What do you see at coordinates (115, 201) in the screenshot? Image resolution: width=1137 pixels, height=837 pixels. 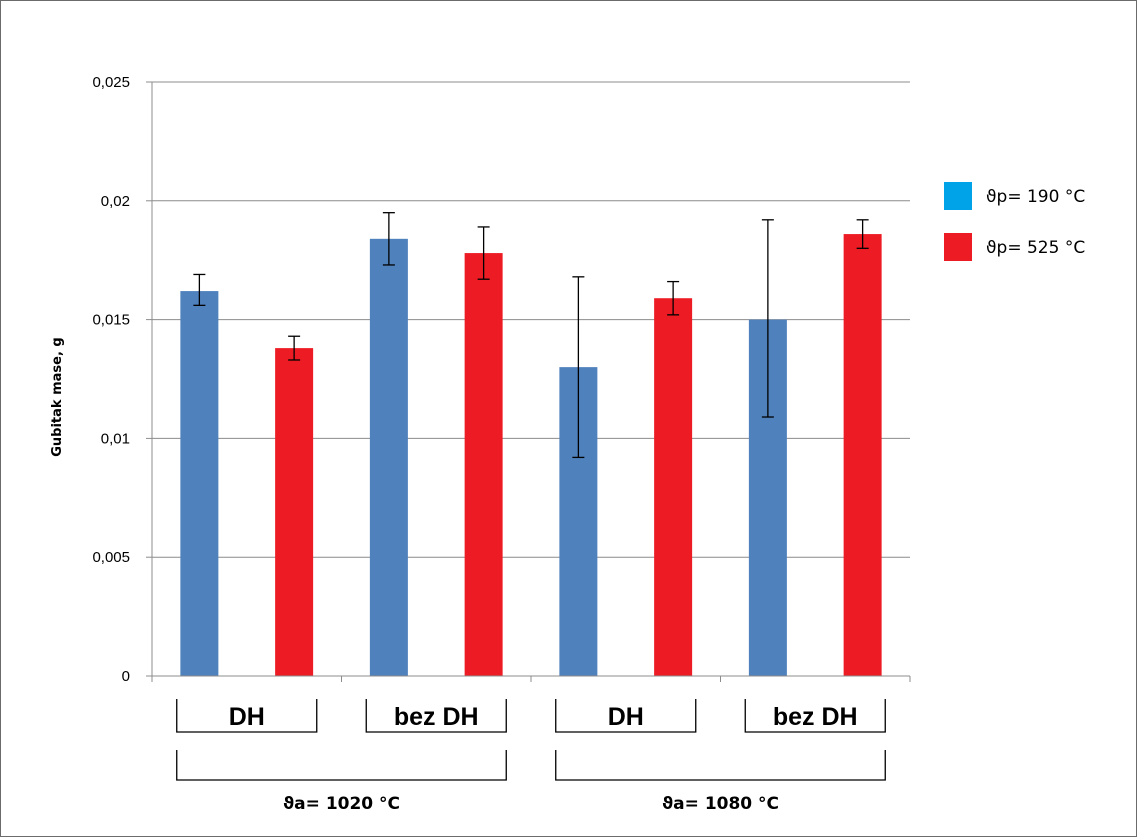 I see `y-tick-label: 0,02` at bounding box center [115, 201].